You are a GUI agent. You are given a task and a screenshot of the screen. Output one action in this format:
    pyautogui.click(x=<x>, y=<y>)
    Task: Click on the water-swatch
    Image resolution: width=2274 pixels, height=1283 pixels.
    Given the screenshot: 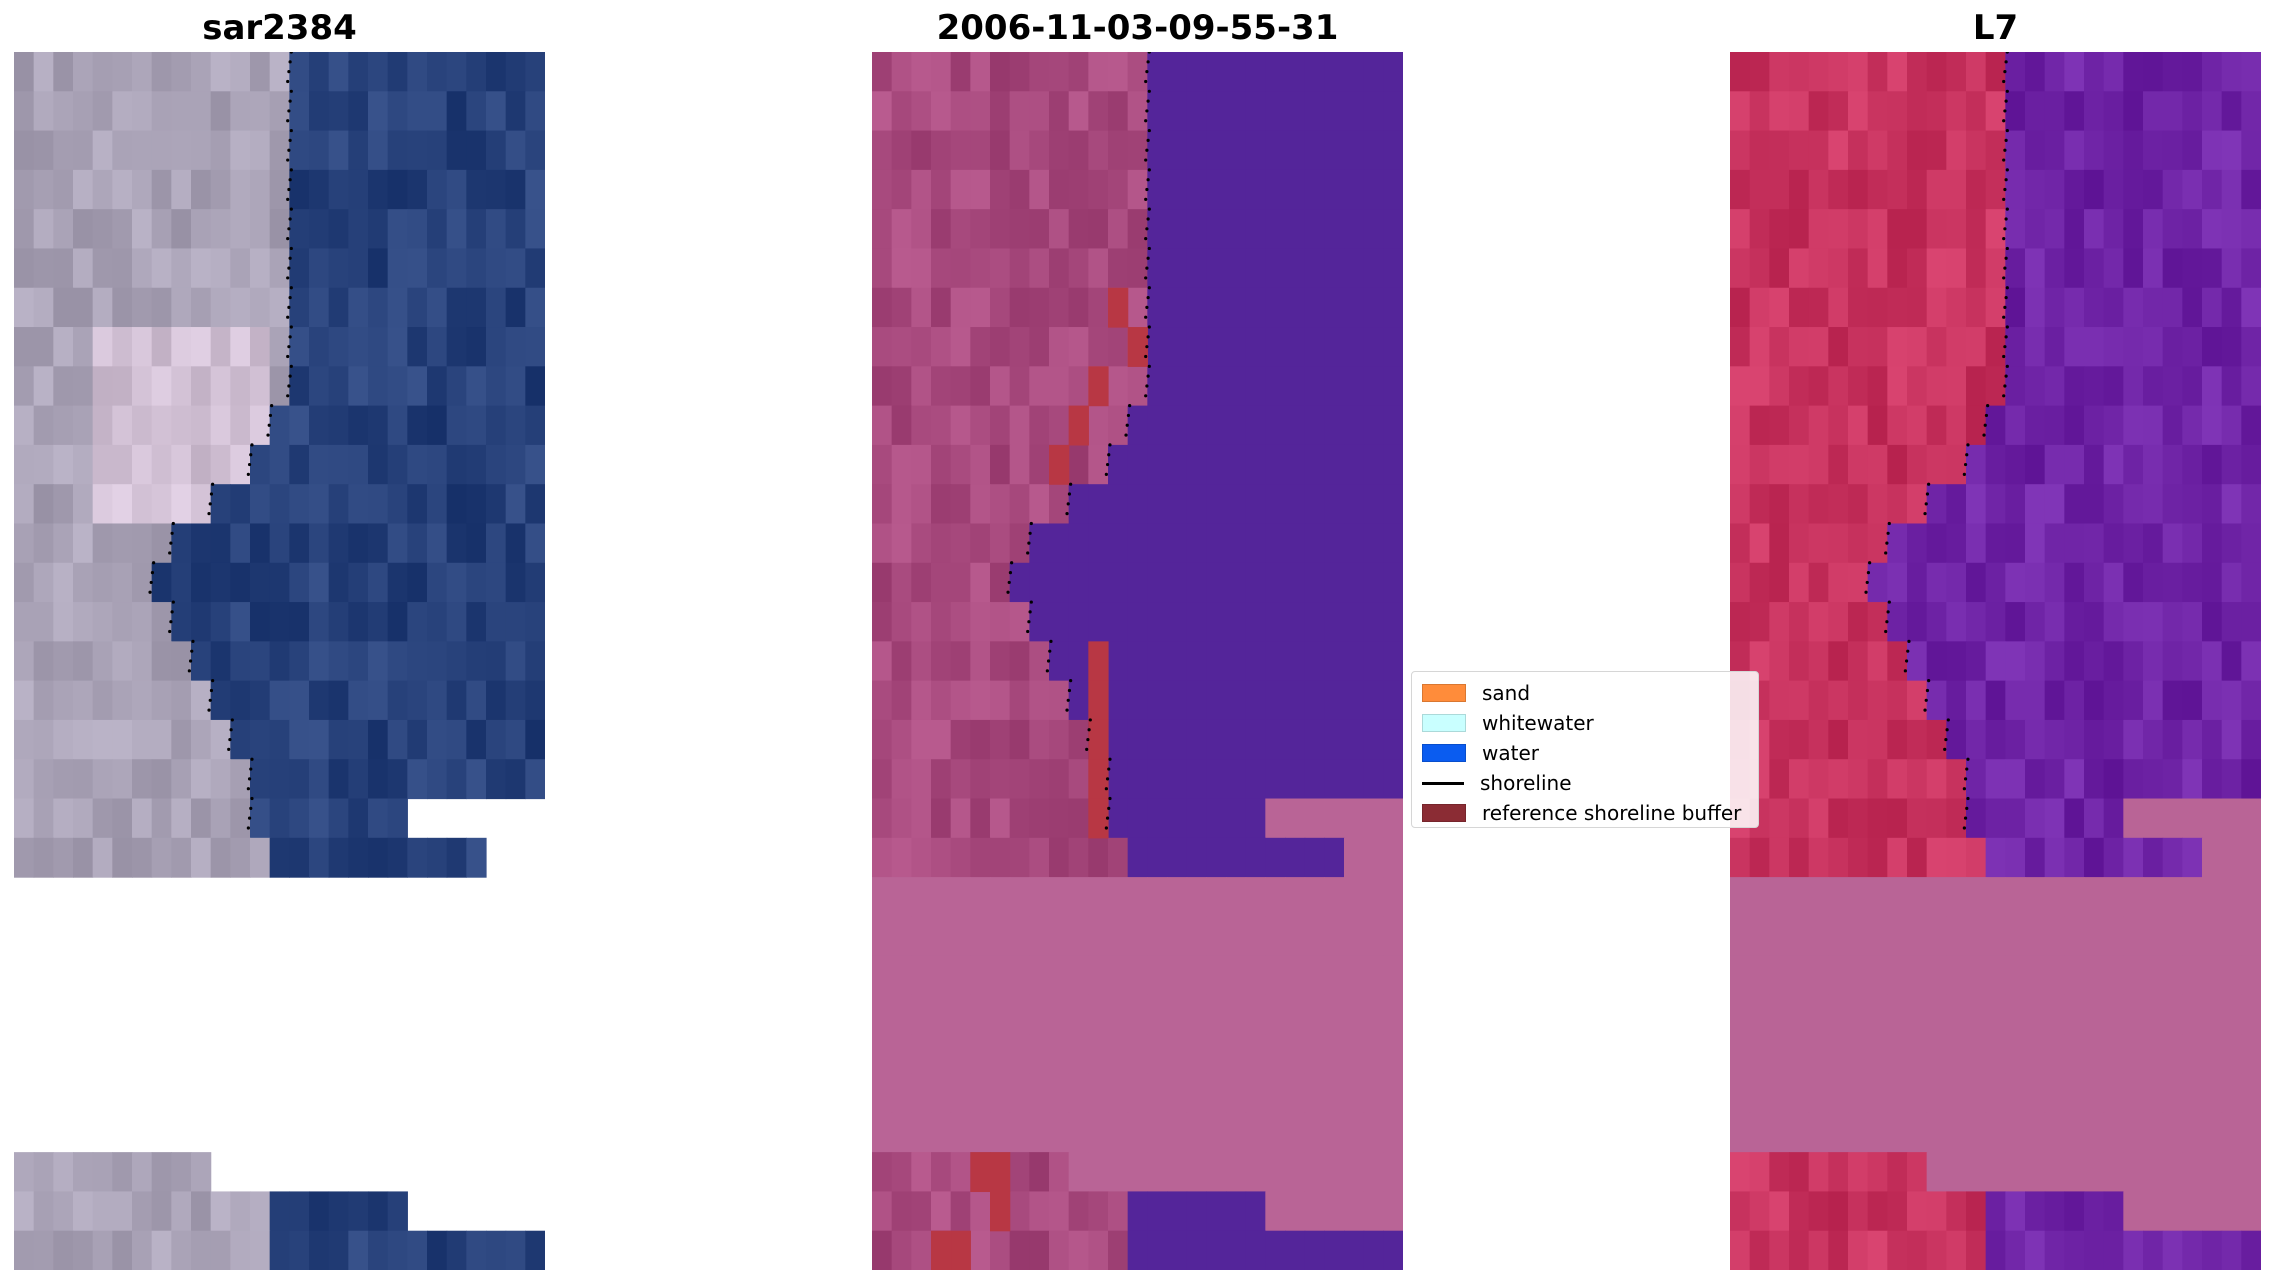 What is the action you would take?
    pyautogui.click(x=1444, y=753)
    